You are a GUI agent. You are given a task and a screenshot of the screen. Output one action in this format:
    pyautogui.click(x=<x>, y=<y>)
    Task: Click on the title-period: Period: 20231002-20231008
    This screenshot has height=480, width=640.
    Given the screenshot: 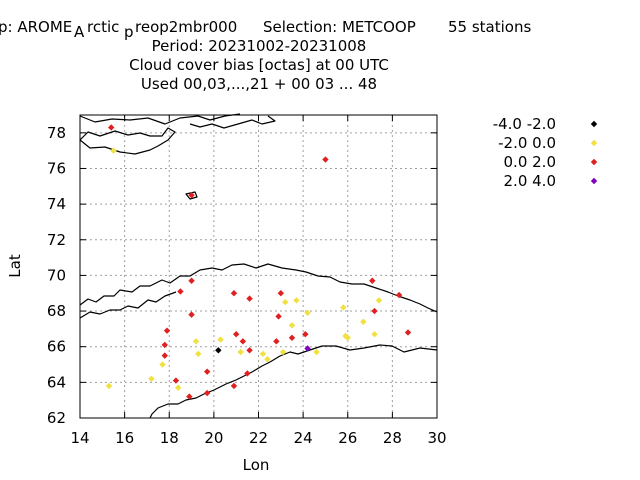 What is the action you would take?
    pyautogui.click(x=259, y=46)
    